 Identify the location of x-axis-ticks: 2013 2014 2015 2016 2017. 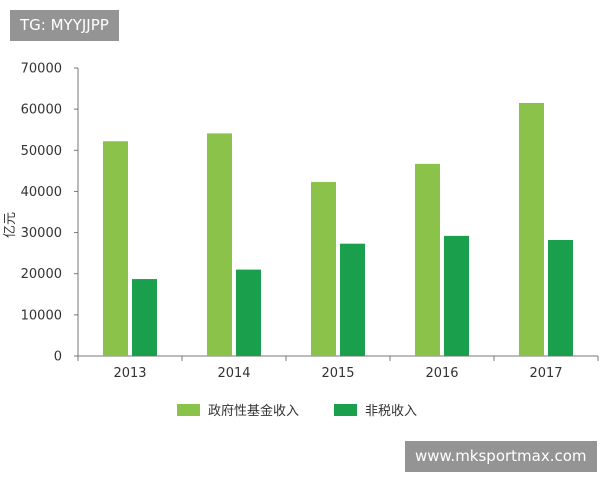
(338, 368).